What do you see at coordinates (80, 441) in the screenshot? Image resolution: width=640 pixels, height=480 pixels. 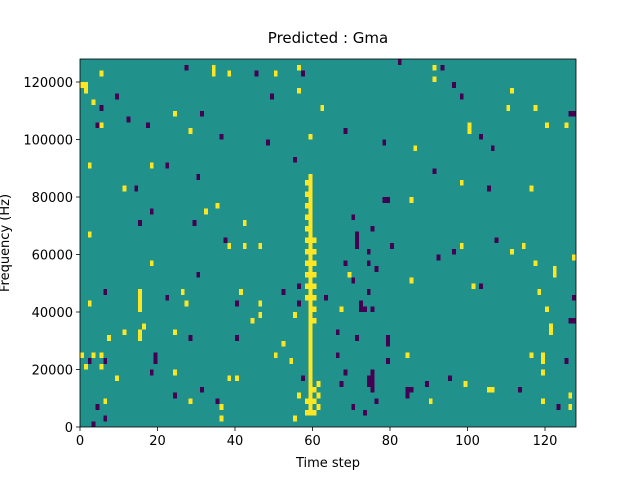 I see `x-tick-label: 0` at bounding box center [80, 441].